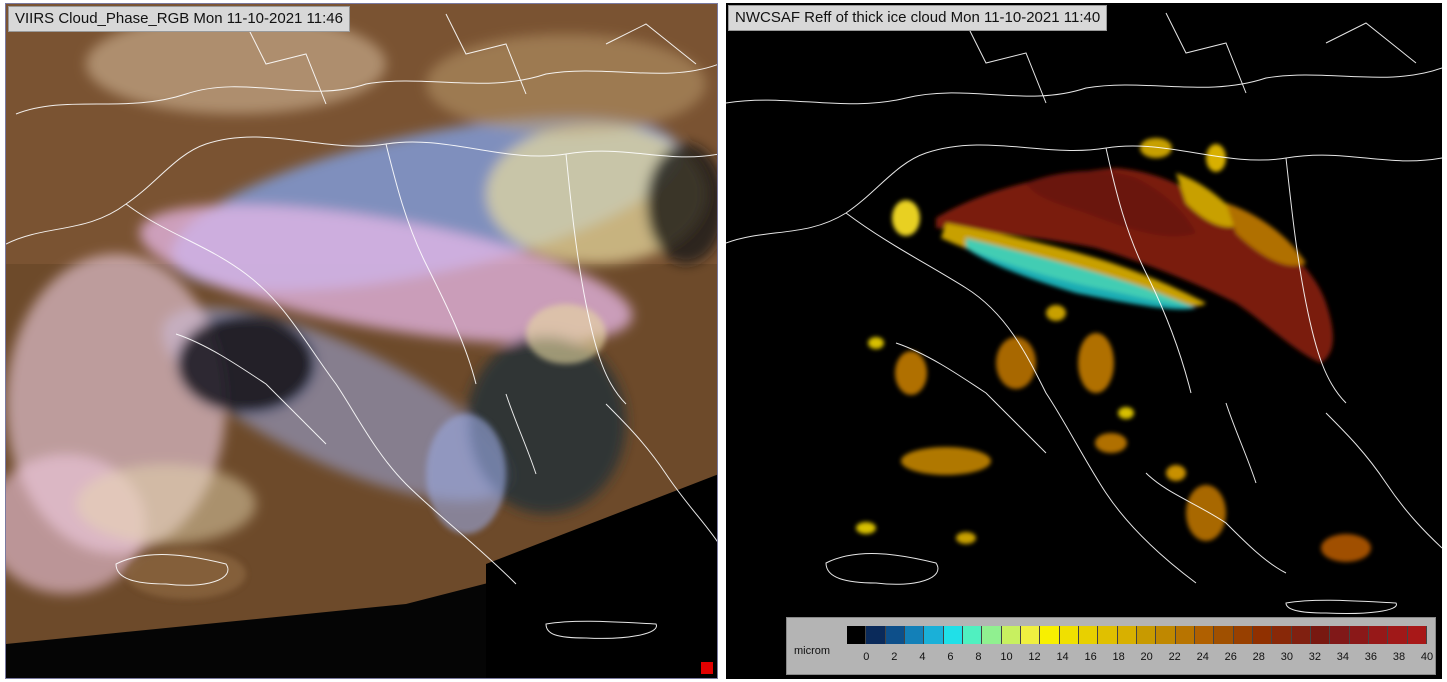 The height and width of the screenshot is (682, 1447). What do you see at coordinates (866, 657) in the screenshot?
I see `colorbar-tick-label: 0` at bounding box center [866, 657].